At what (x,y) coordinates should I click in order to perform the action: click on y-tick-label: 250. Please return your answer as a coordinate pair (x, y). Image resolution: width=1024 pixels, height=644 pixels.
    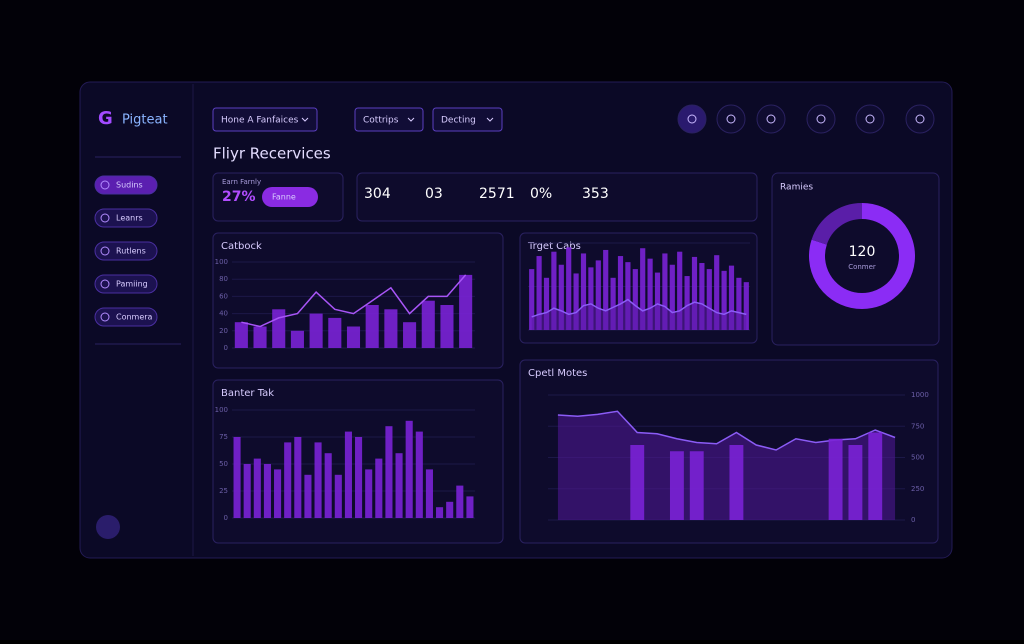
    Looking at the image, I should click on (917, 489).